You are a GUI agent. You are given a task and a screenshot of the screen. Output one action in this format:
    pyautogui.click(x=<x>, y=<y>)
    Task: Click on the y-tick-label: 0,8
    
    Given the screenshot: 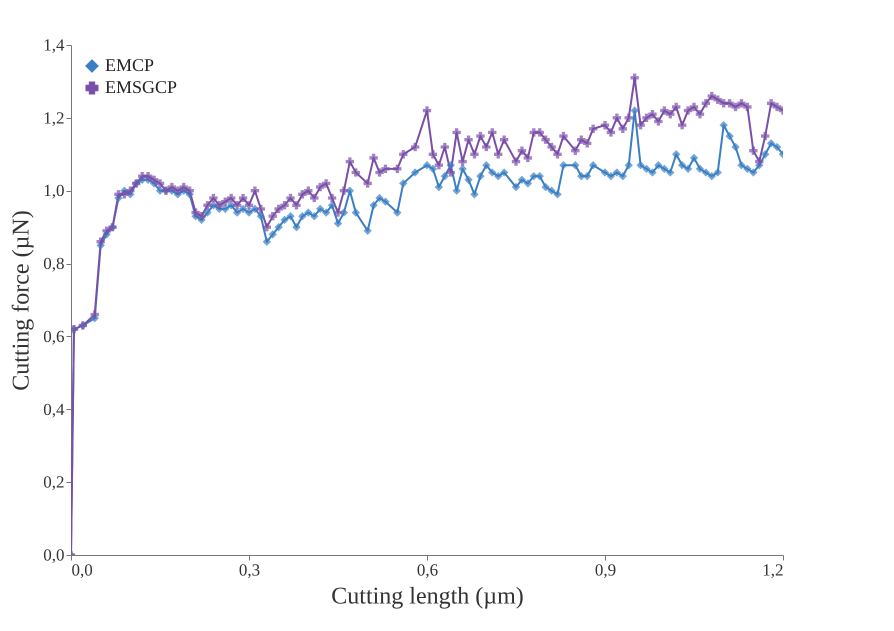 What is the action you would take?
    pyautogui.click(x=53, y=264)
    